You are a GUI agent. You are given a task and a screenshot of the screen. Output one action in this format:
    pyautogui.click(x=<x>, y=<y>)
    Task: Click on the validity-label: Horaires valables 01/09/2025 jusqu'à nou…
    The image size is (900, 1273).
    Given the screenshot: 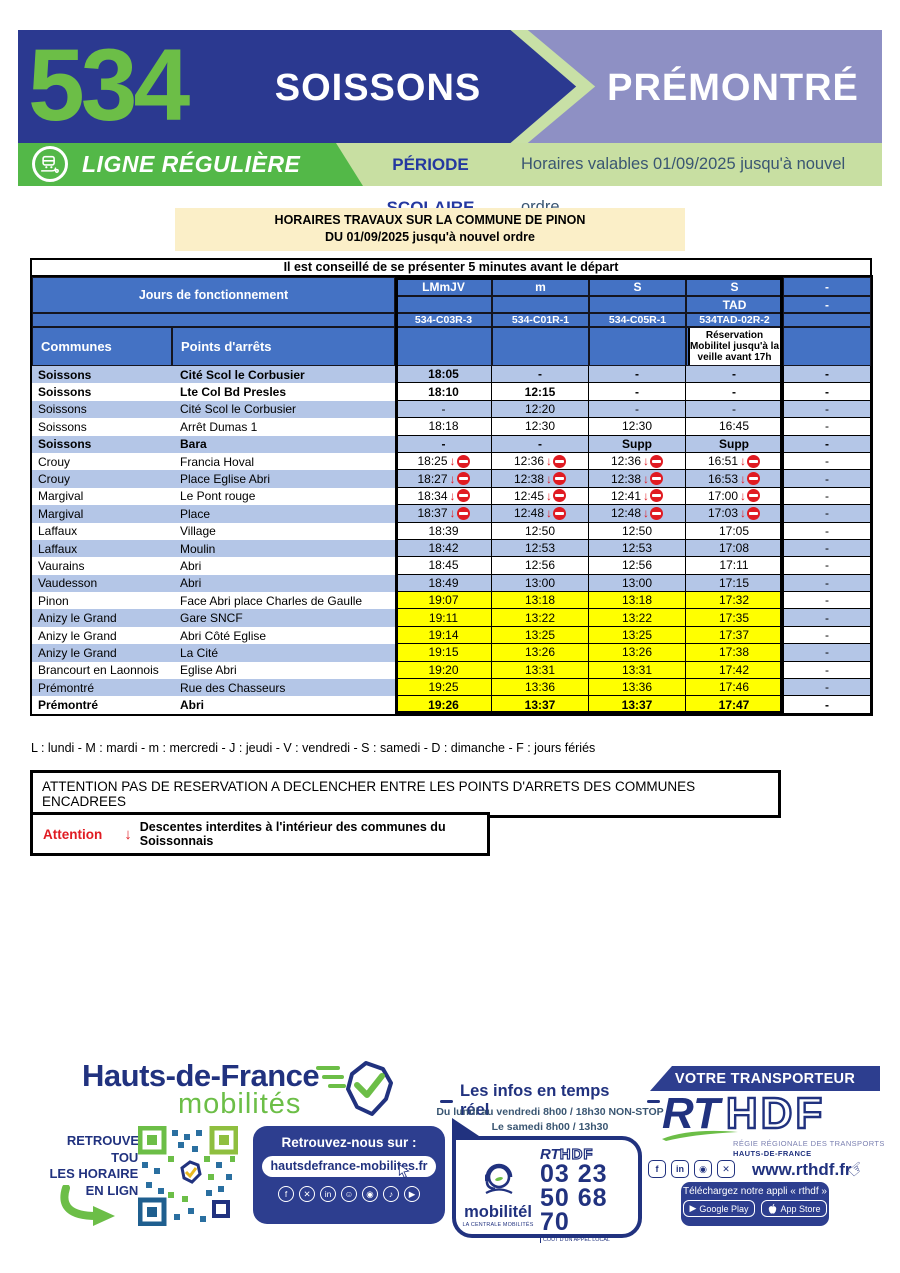 What is the action you would take?
    pyautogui.click(x=683, y=185)
    